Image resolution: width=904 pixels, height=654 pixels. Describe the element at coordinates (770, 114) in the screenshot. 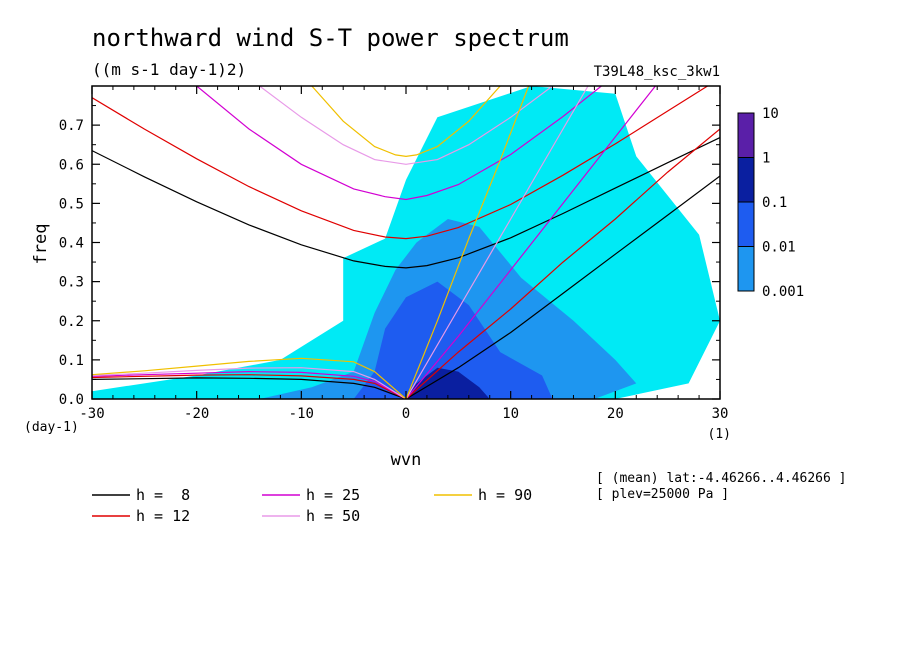

I see `colorbar-label: 10` at that location.